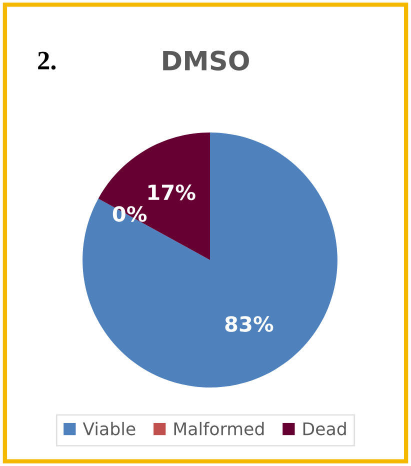 The height and width of the screenshot is (466, 411). What do you see at coordinates (206, 60) in the screenshot?
I see `chart-title: DMSO` at bounding box center [206, 60].